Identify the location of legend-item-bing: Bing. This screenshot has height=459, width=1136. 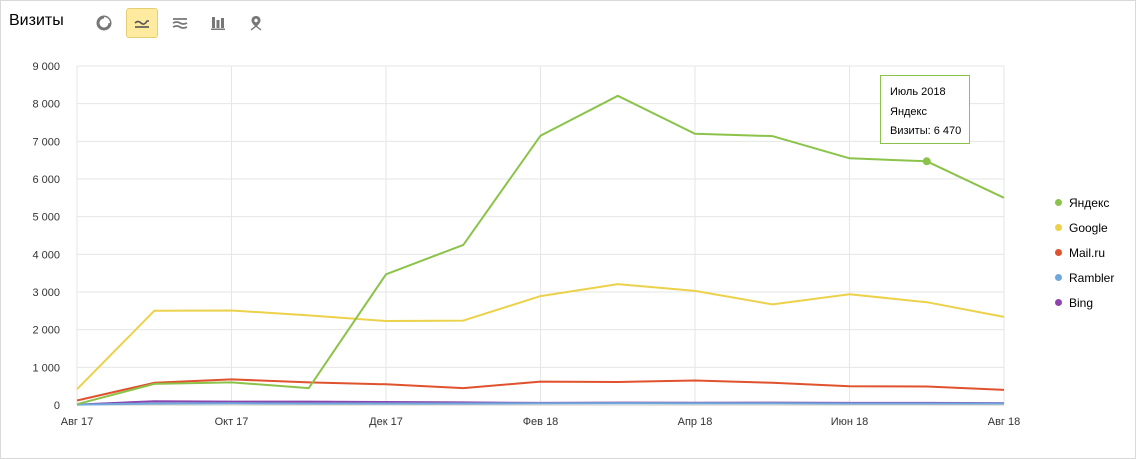
(1084, 302).